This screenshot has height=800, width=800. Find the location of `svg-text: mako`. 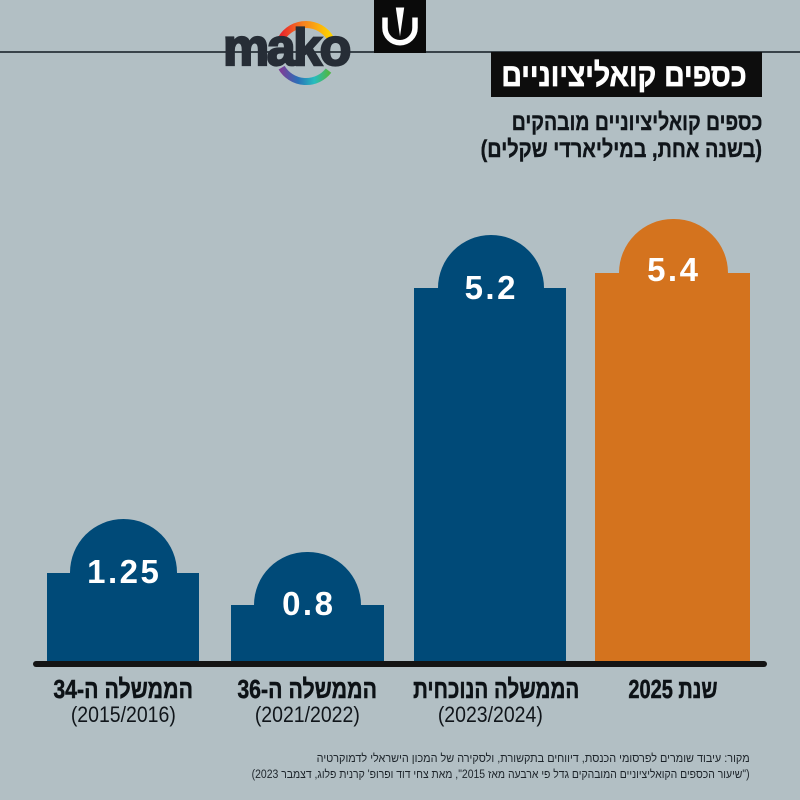

svg-text: mako is located at coordinates (286, 48).